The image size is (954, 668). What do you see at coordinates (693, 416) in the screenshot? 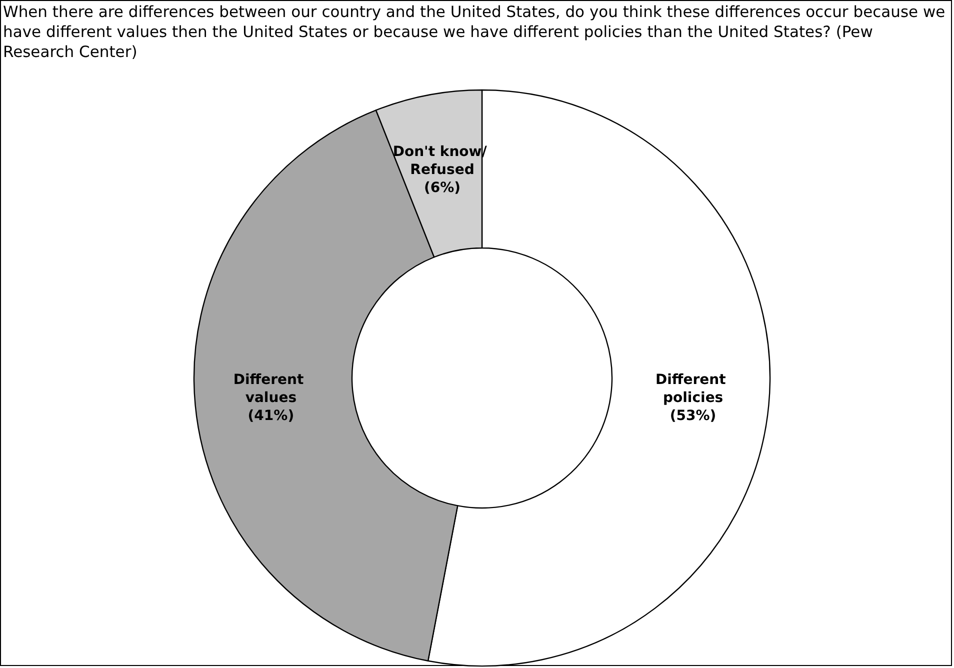
I see `data-label: (53%)` at bounding box center [693, 416].